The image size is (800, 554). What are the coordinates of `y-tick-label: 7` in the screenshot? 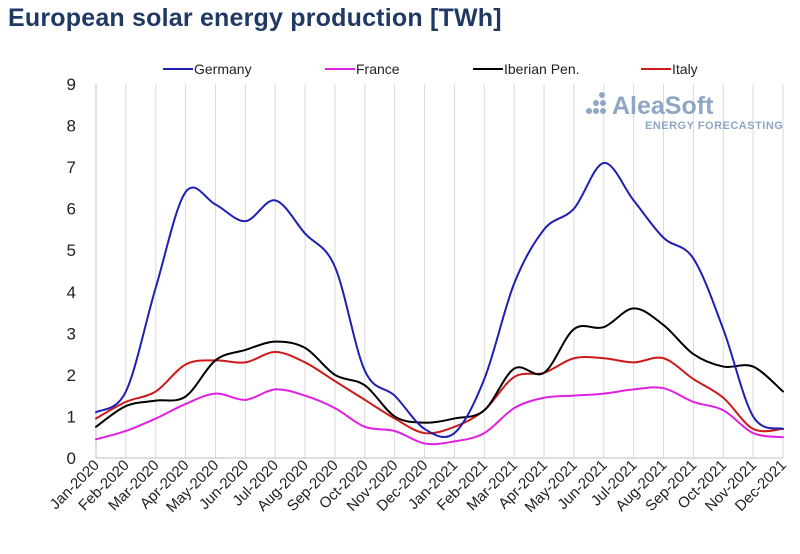 It's located at (71, 167).